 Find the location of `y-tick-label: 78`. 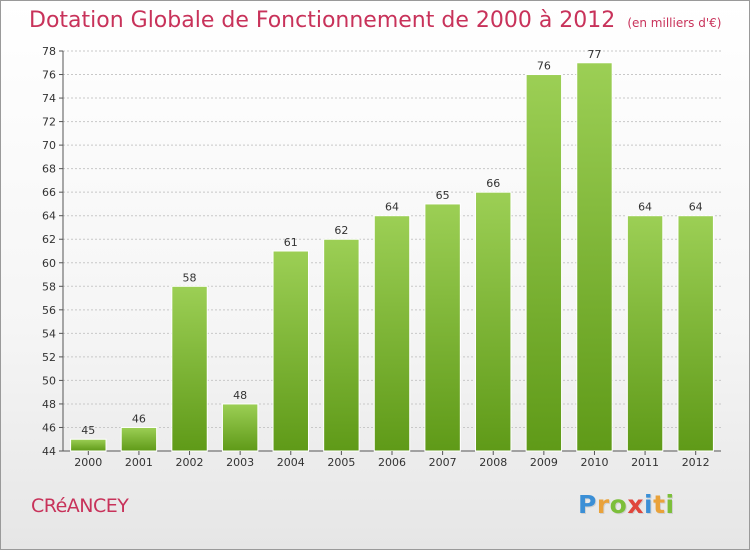

y-tick-label: 78 is located at coordinates (49, 51).